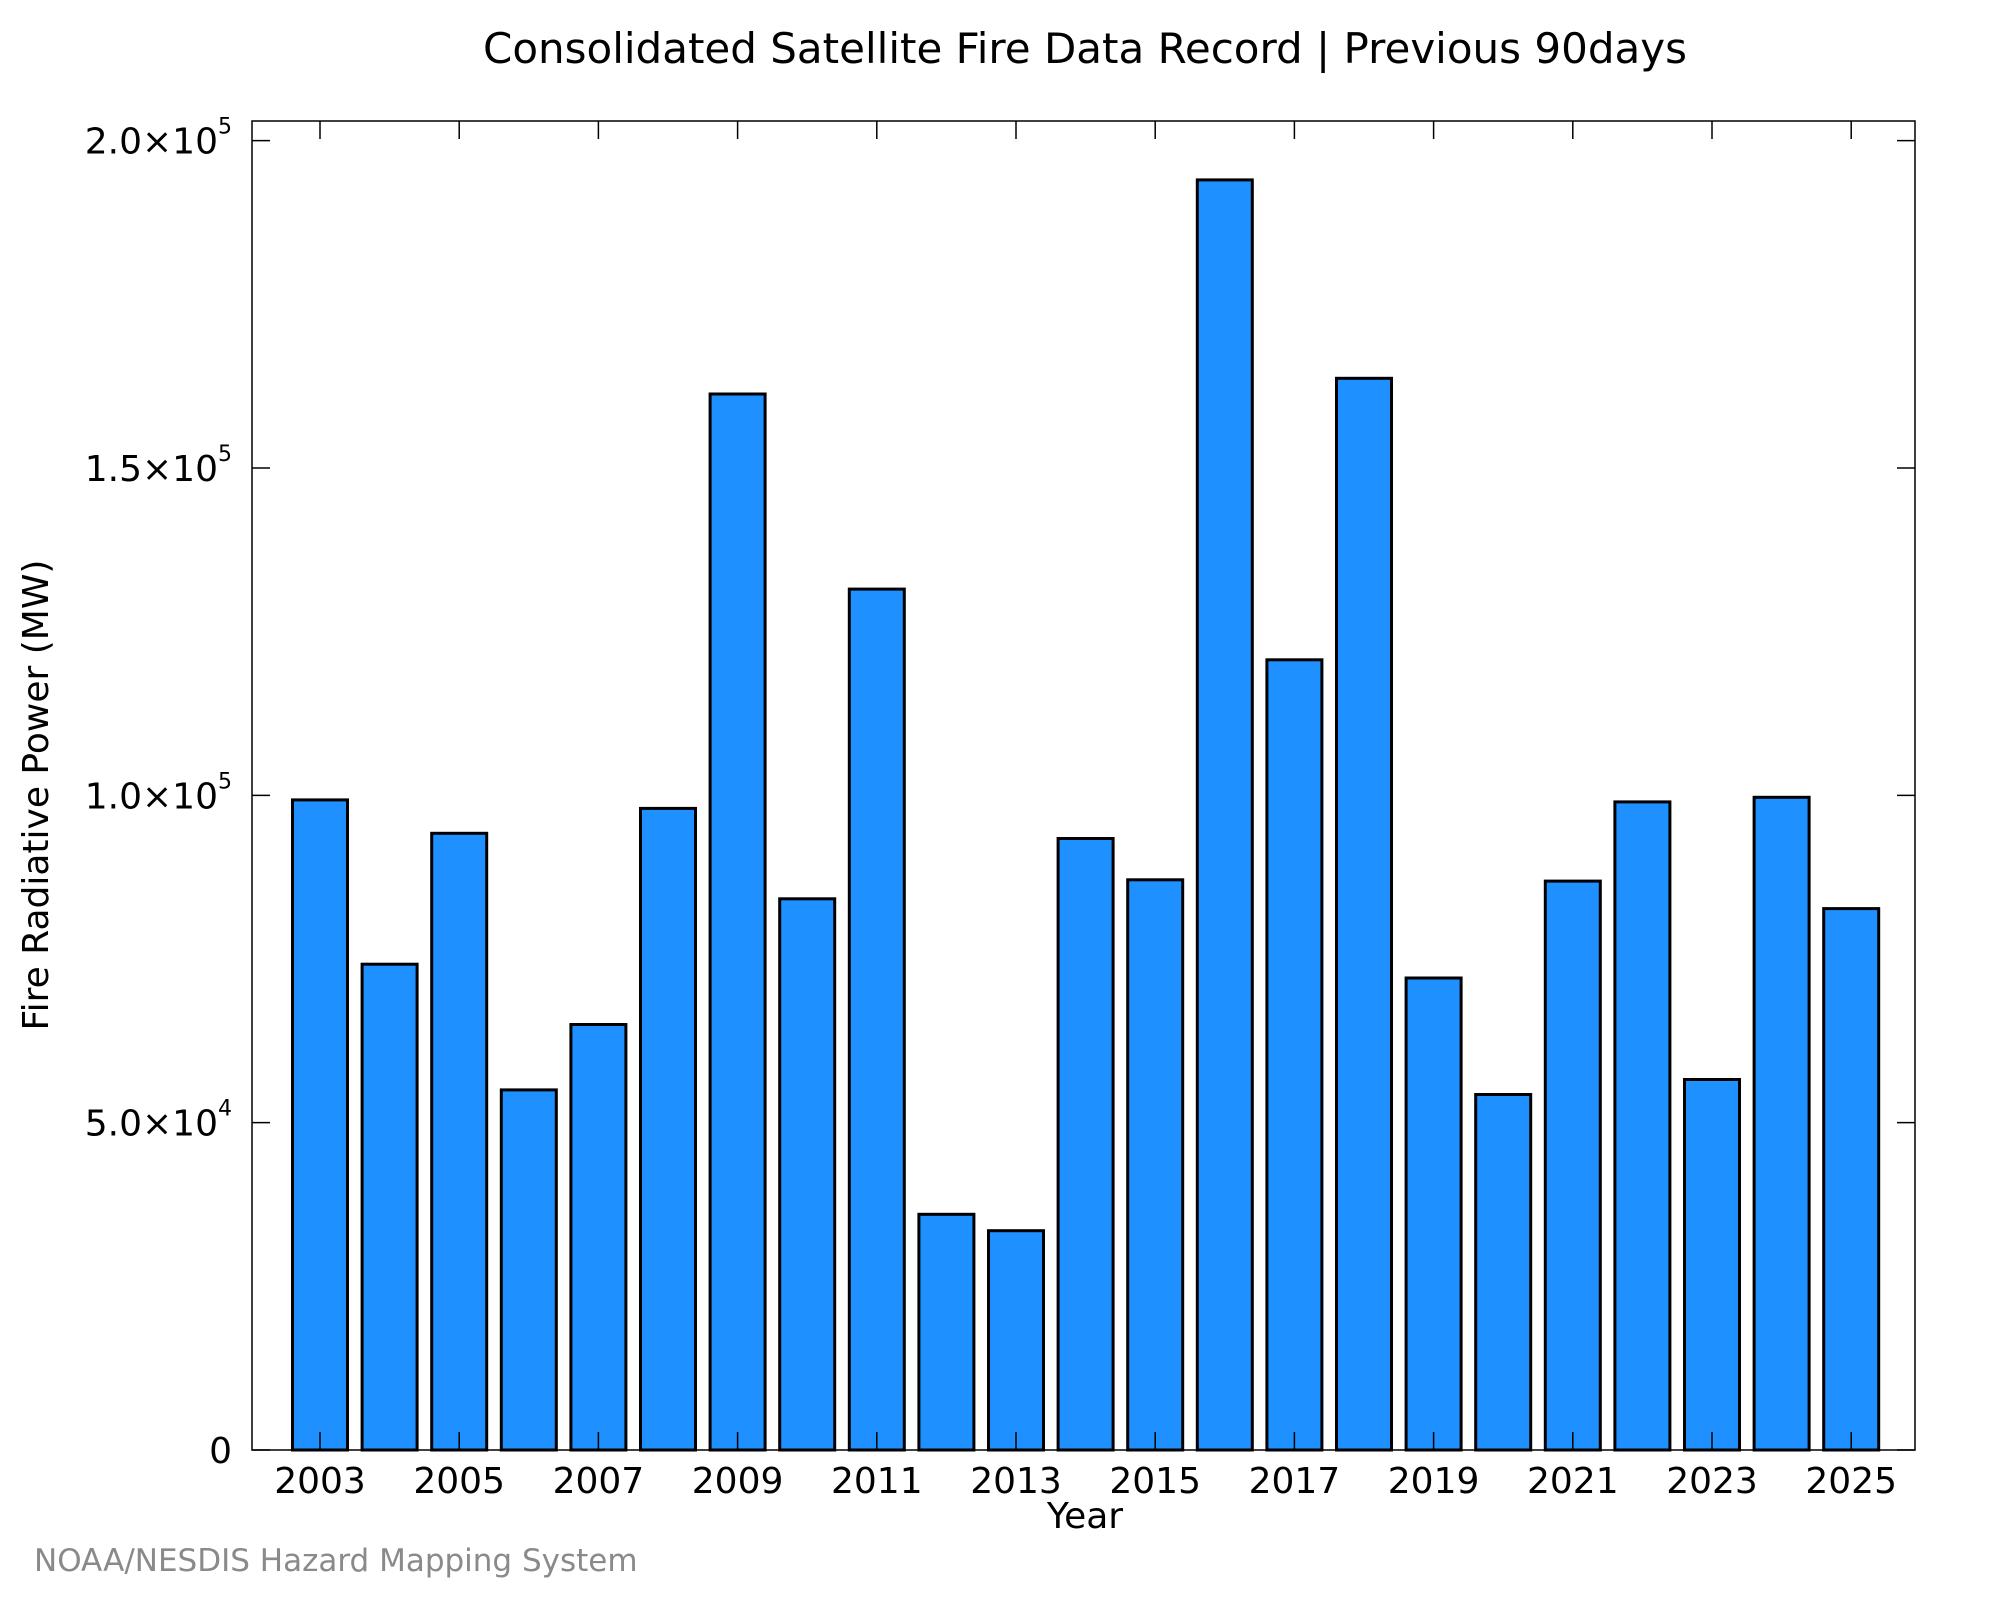 The image size is (2000, 1600). Describe the element at coordinates (1573, 1481) in the screenshot. I see `x-tick-label-2021: 2021` at that location.